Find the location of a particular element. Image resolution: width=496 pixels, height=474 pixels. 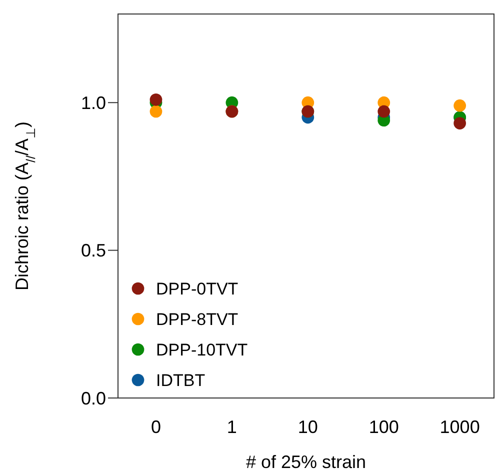

legend-label: DPP-8TVT is located at coordinates (197, 319).